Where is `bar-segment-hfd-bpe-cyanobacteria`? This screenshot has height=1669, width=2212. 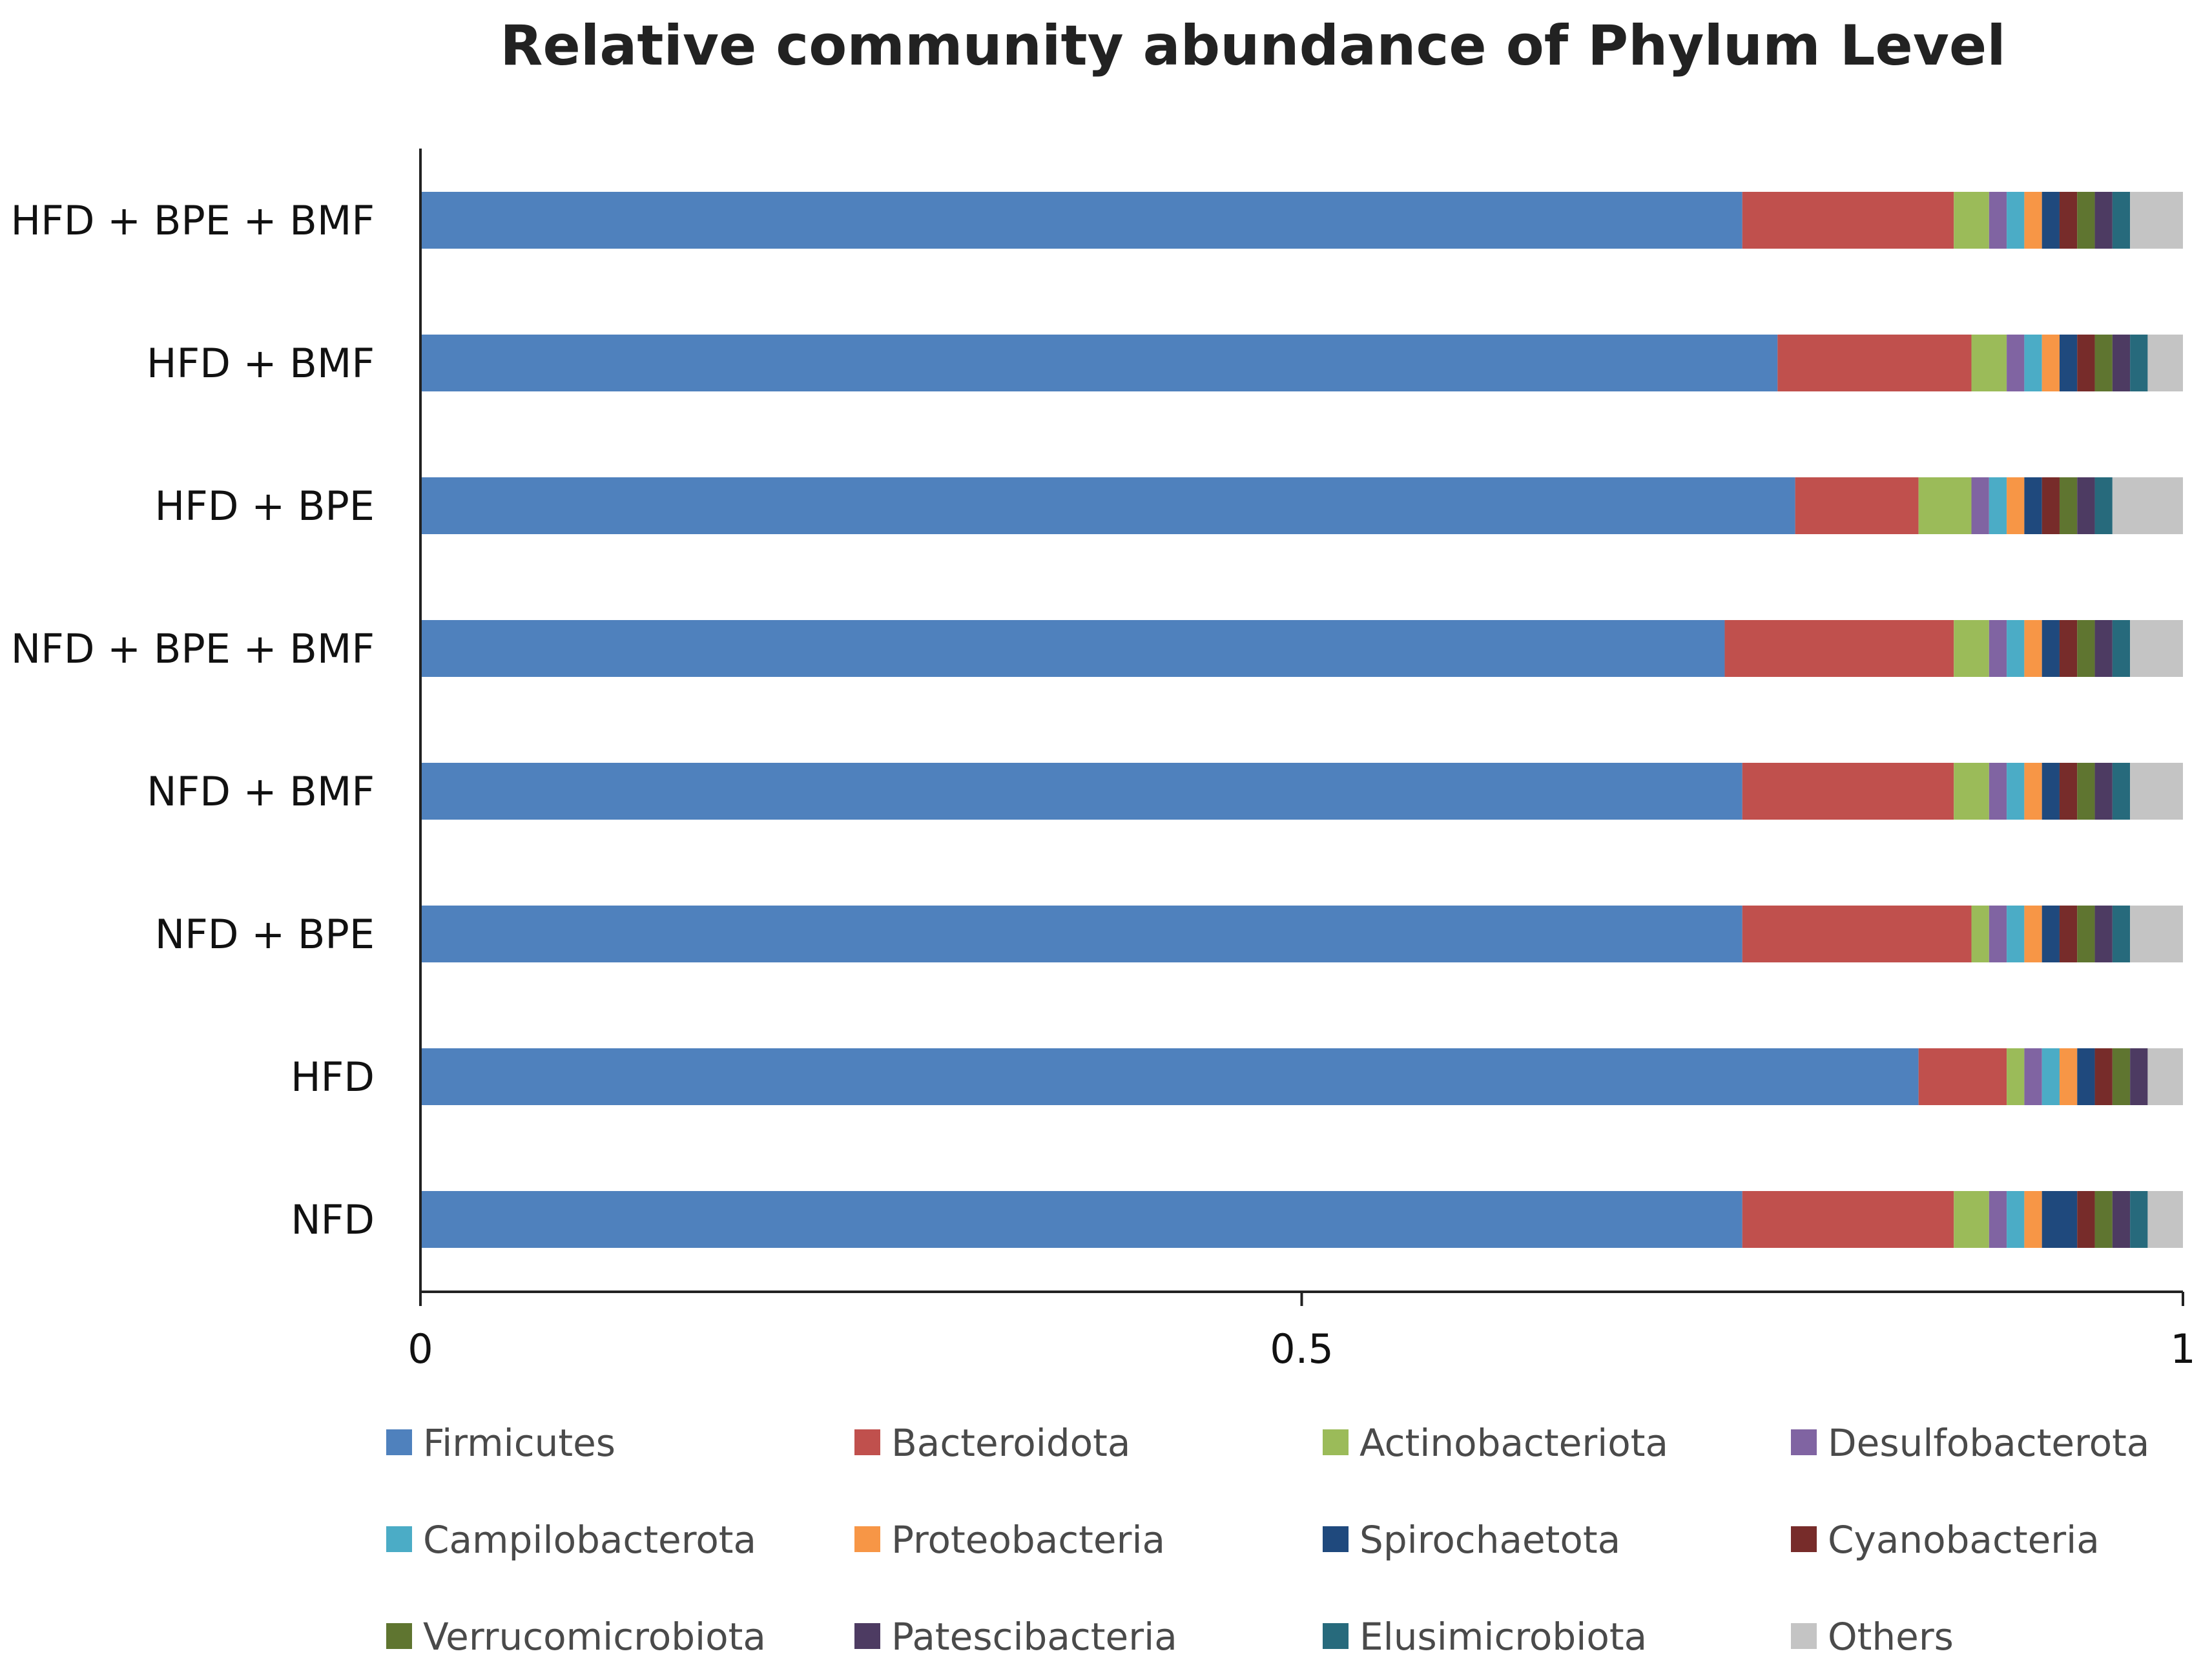
bar-segment-hfd-bpe-cyanobacteria is located at coordinates (2050, 505).